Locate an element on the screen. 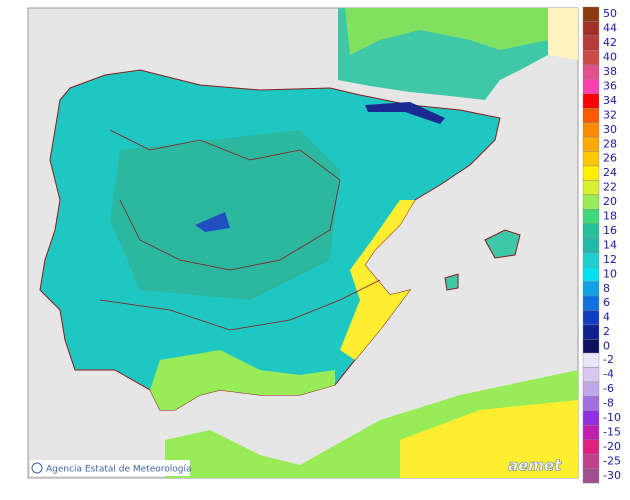  credit: Agencia Estatal de Meteorología is located at coordinates (119, 470).